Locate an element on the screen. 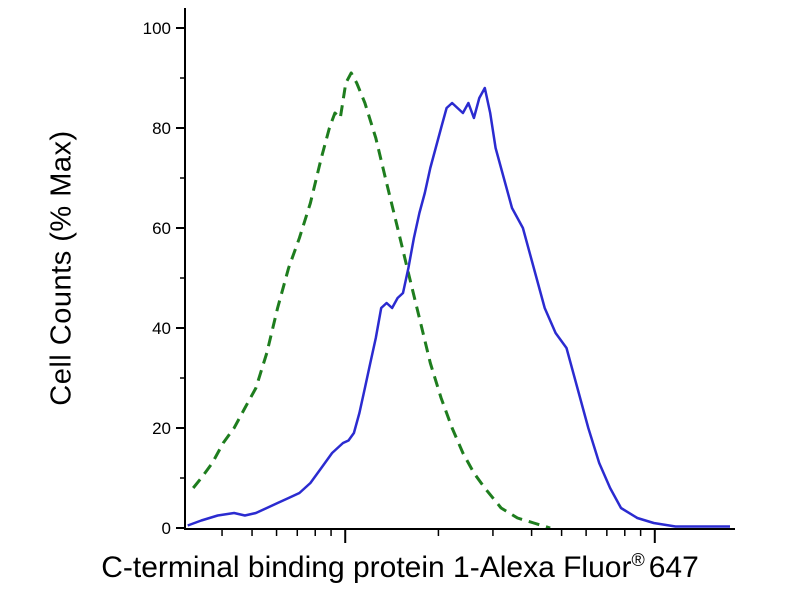  y-axis-label: Cell Counts (% Max) is located at coordinates (61, 268).